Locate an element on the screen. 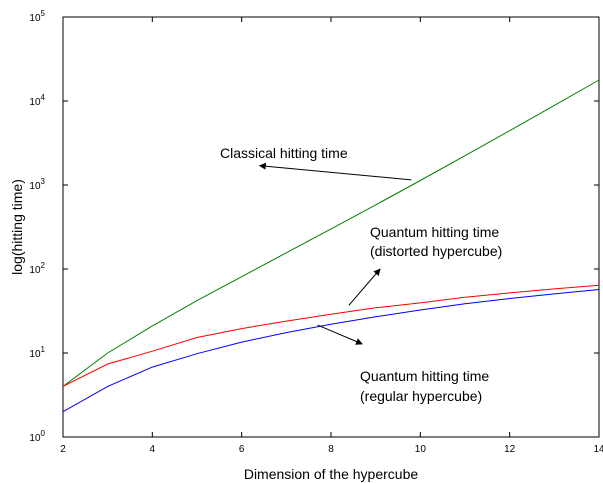 This screenshot has height=483, width=603. x-tick-label: 10 is located at coordinates (421, 449).